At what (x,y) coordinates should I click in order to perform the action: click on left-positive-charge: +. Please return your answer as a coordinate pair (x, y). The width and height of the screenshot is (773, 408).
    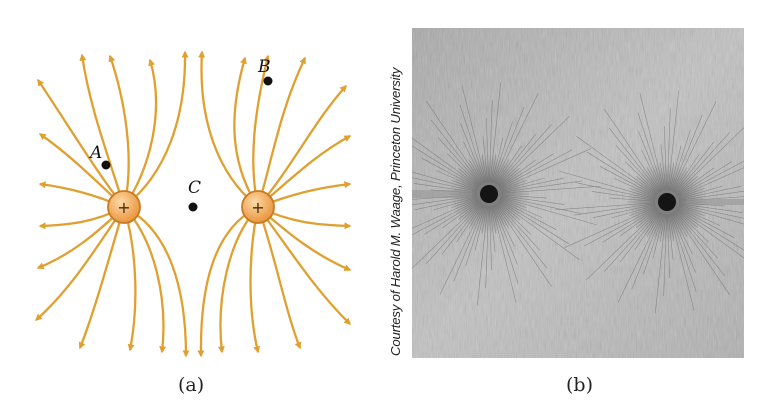
    Looking at the image, I should click on (124, 207).